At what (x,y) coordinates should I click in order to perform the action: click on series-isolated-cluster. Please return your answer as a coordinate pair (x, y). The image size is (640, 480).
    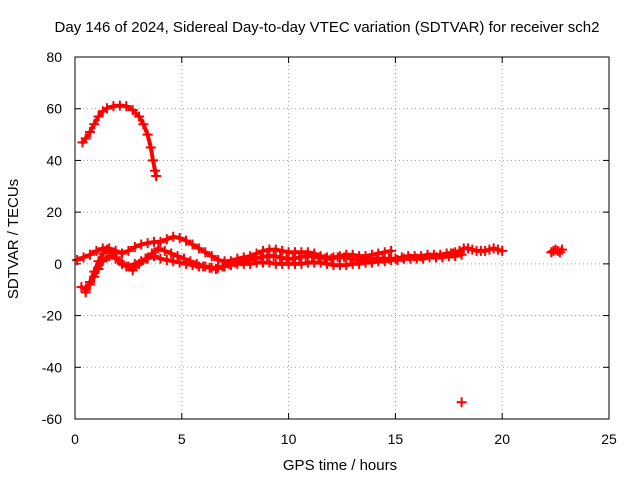
    Looking at the image, I should click on (557, 251).